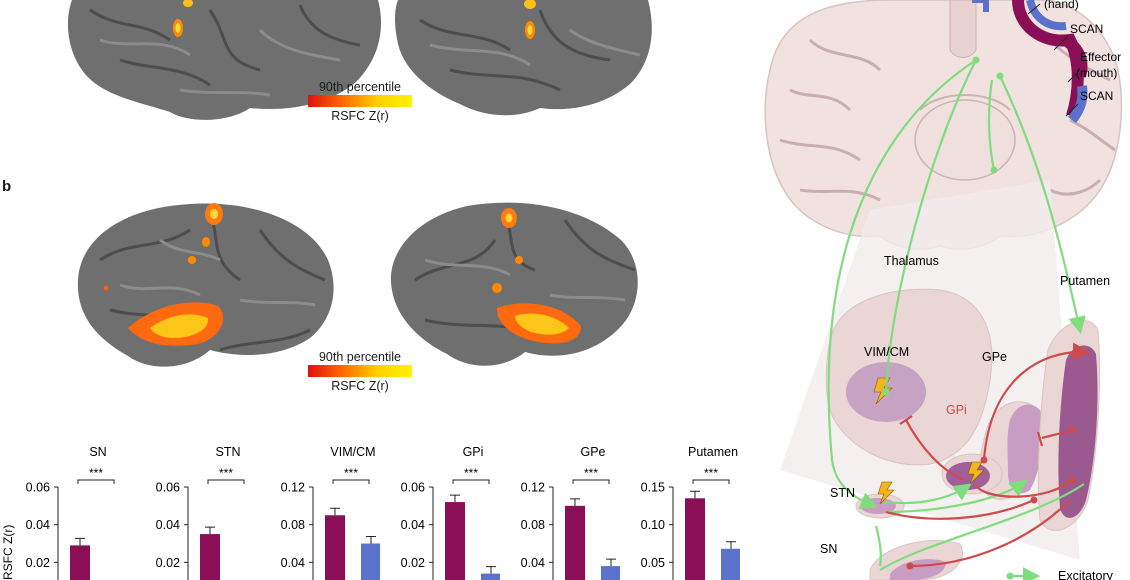  I want to click on label-scan-1: SCAN, so click(1086, 29).